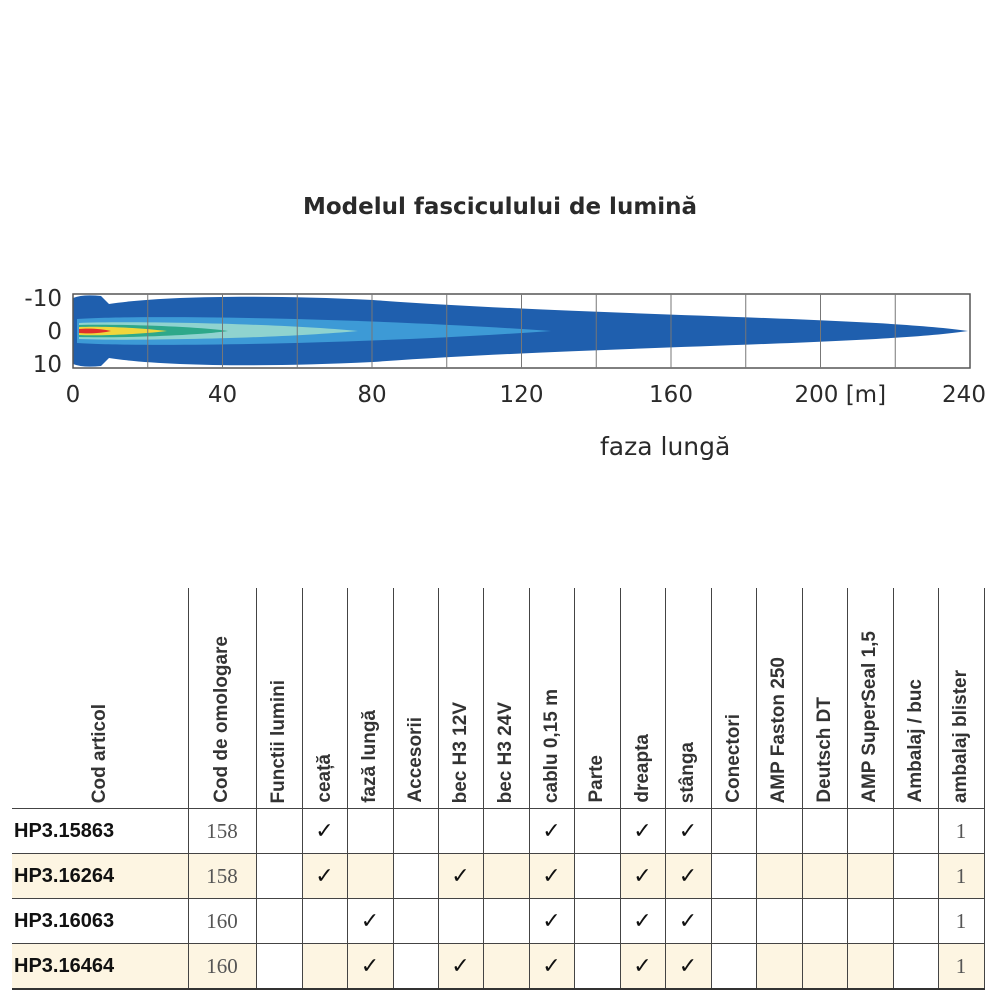 The width and height of the screenshot is (1000, 1000). I want to click on column-header: Cod de omologare, so click(222, 698).